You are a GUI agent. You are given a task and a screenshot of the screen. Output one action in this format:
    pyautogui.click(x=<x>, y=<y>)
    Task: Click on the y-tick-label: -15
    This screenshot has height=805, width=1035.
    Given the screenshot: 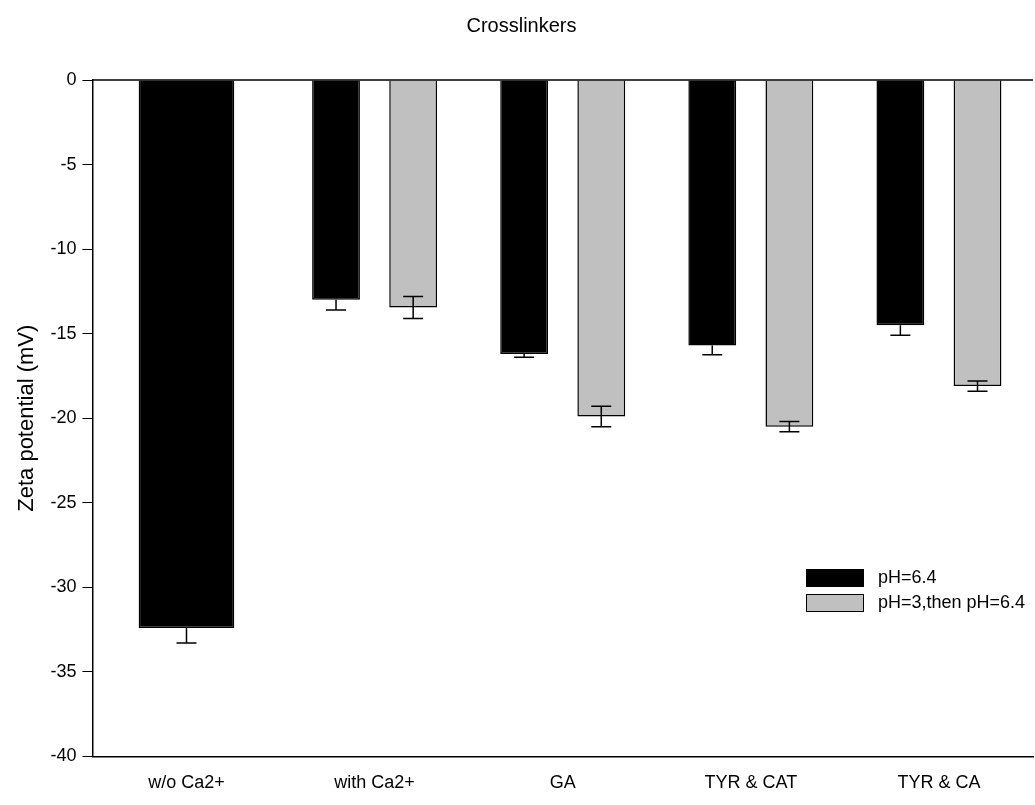 What is the action you would take?
    pyautogui.click(x=63, y=332)
    